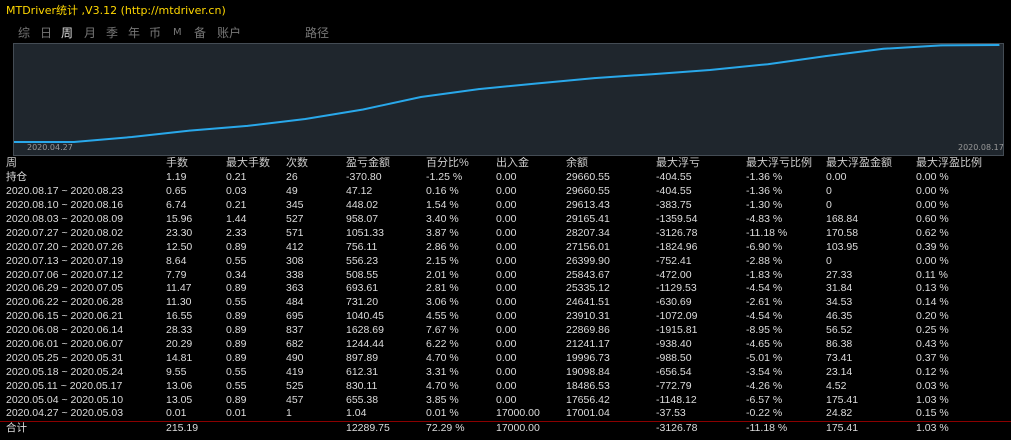 The image size is (1011, 440). What do you see at coordinates (65, 246) in the screenshot?
I see `cell-week: 2020.07.20 ~ 2020.07.26` at bounding box center [65, 246].